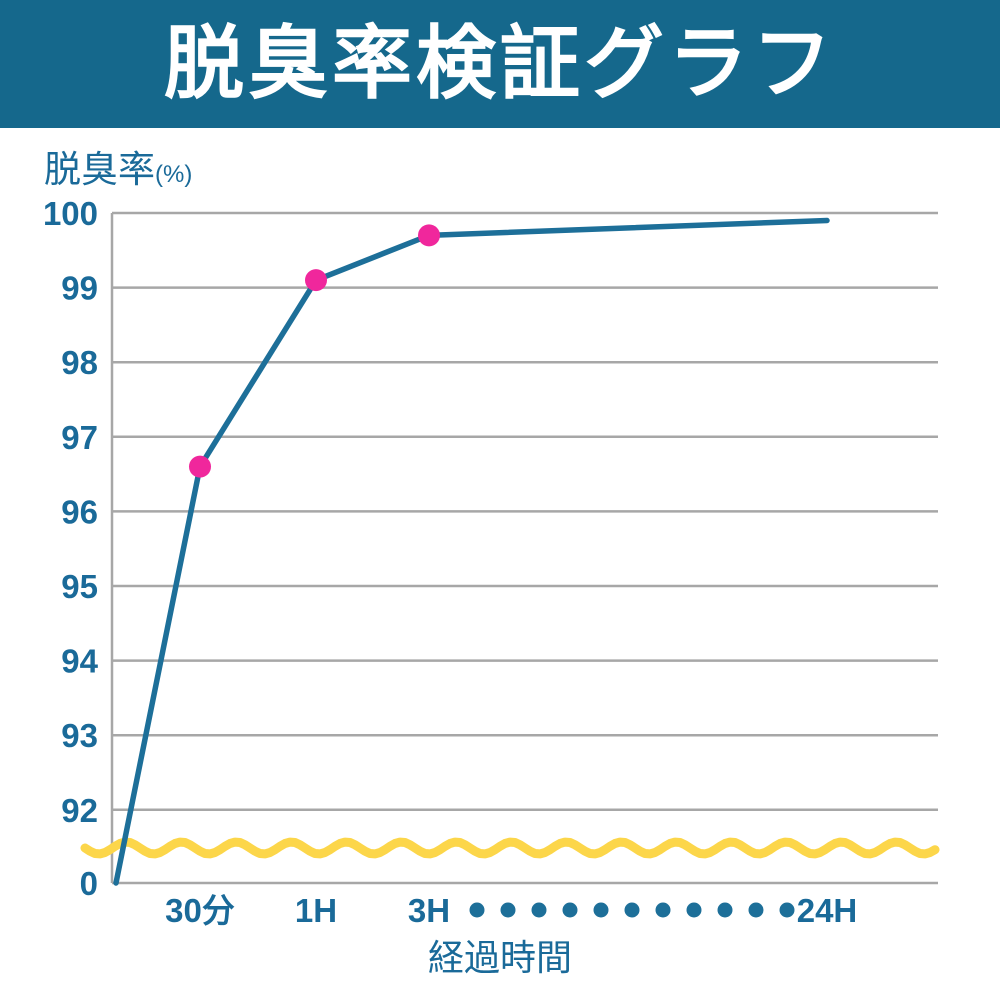 The image size is (1000, 1000). What do you see at coordinates (200, 910) in the screenshot?
I see `x-tick-label: 30分` at bounding box center [200, 910].